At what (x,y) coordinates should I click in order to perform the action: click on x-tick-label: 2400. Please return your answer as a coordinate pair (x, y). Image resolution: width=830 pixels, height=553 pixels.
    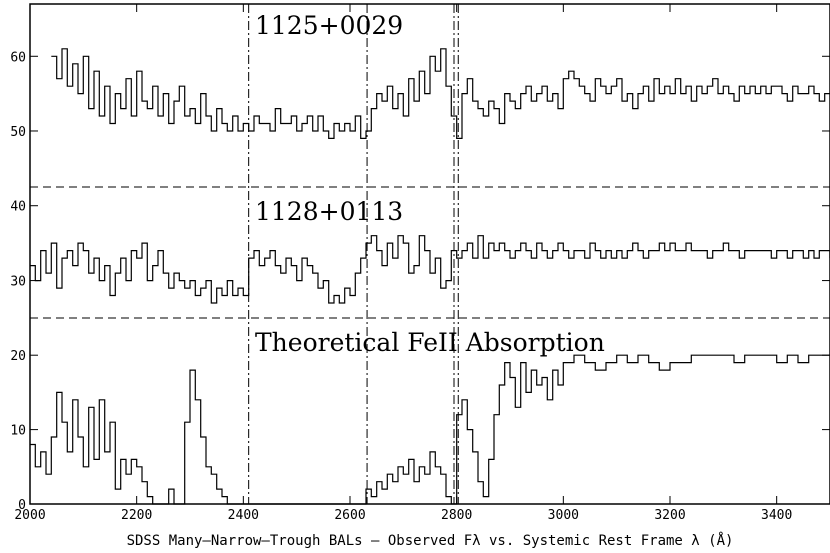
    Looking at the image, I should click on (243, 515).